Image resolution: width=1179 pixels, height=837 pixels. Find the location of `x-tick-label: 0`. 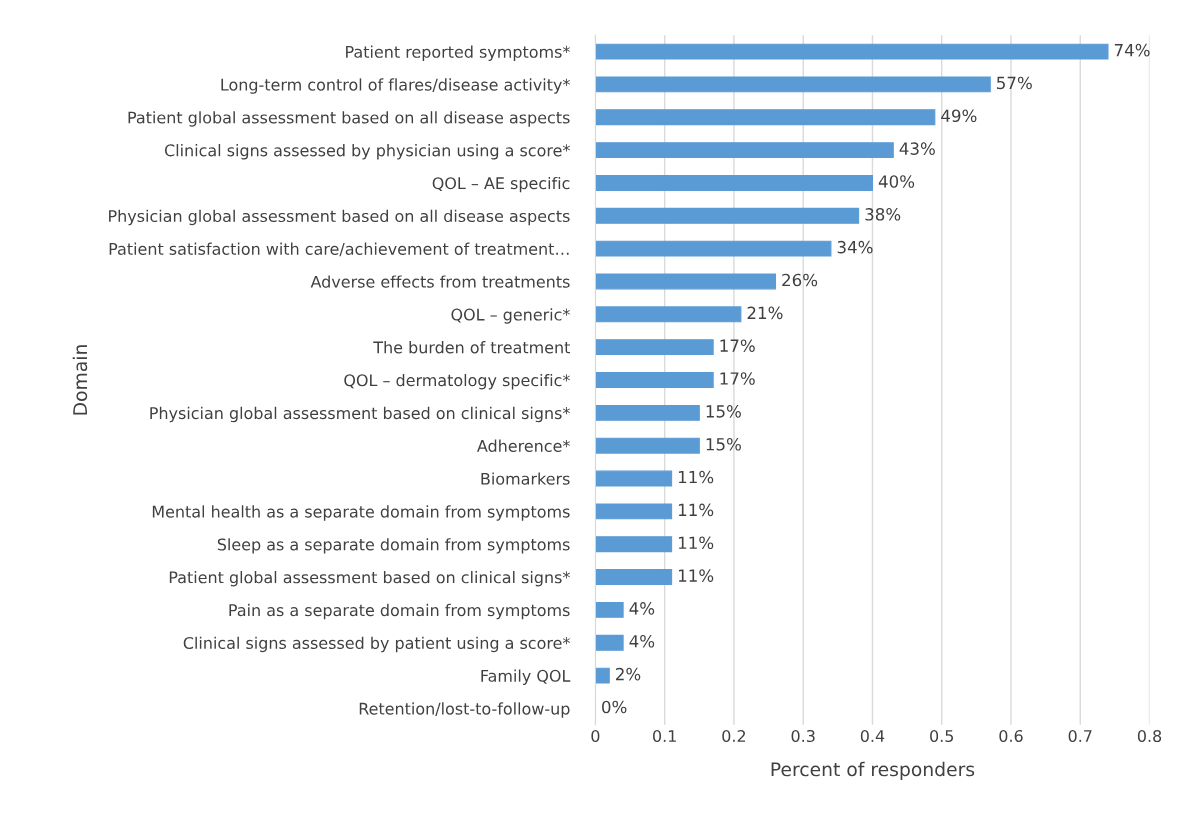

x-tick-label: 0 is located at coordinates (595, 736).